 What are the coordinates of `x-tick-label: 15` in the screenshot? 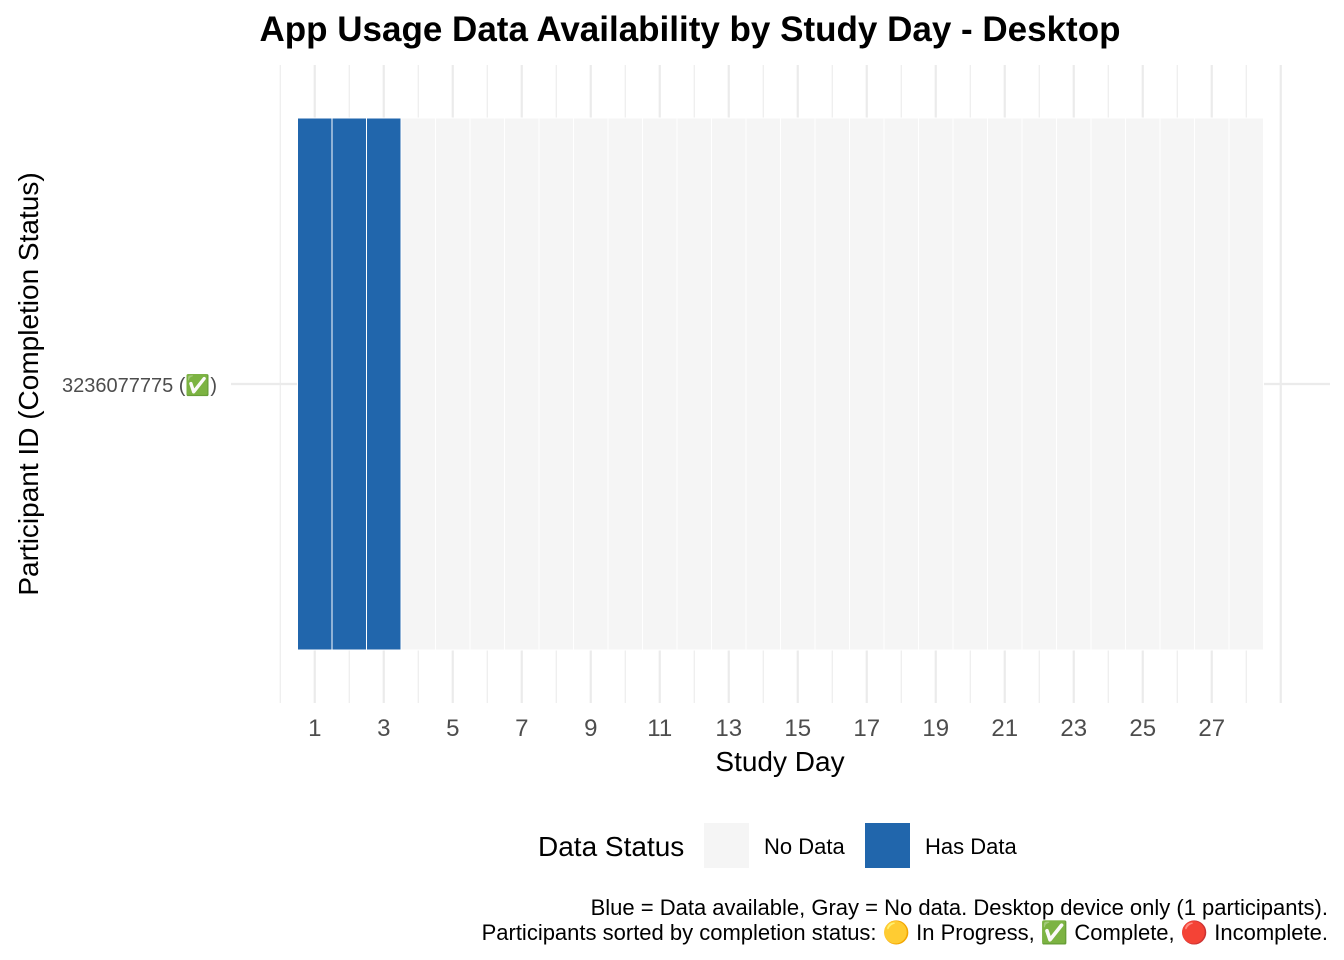 It's located at (797, 728).